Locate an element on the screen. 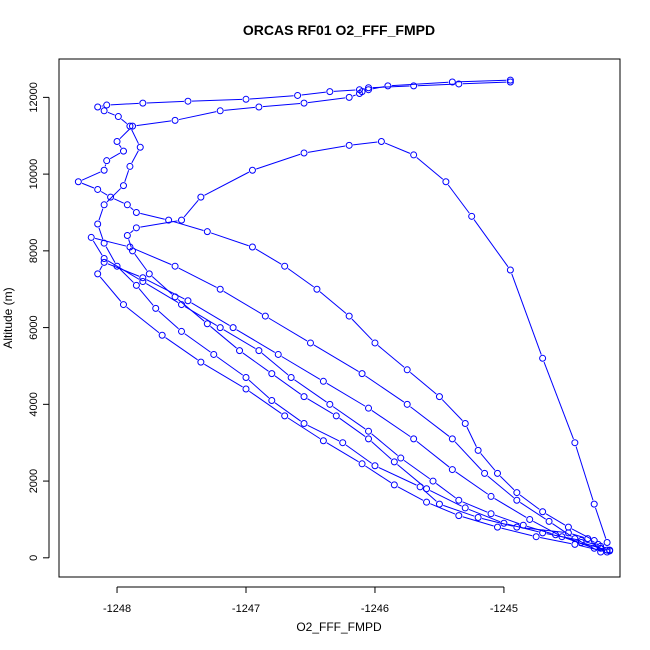 This screenshot has width=650, height=650. x-axis-label: O2_FFF_FMPD is located at coordinates (339, 627).